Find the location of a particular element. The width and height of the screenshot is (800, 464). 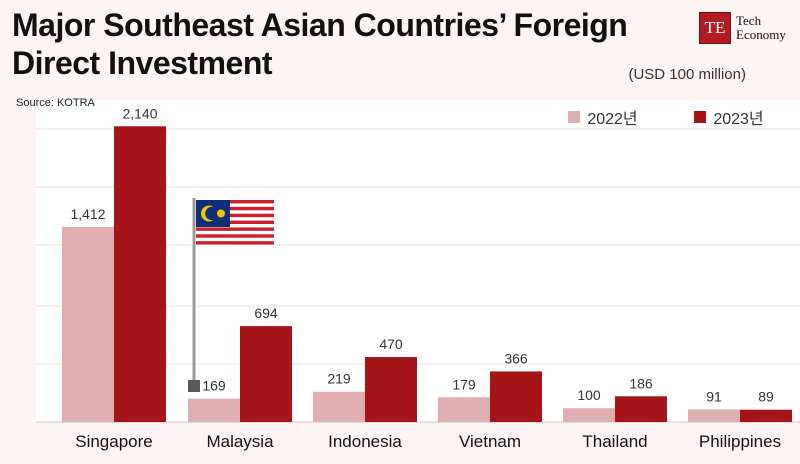

category-label-indonesia: Indonesia is located at coordinates (365, 441).